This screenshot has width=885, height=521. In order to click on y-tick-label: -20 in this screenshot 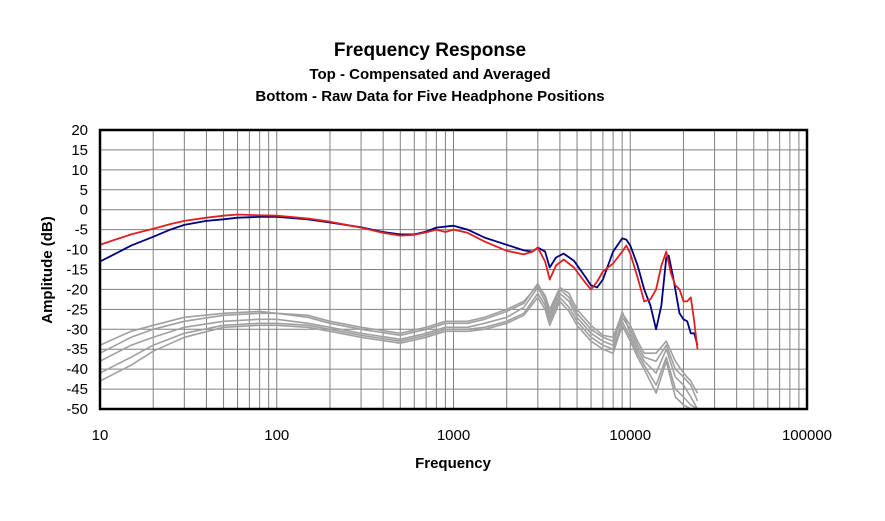, I will do `click(77, 289)`.